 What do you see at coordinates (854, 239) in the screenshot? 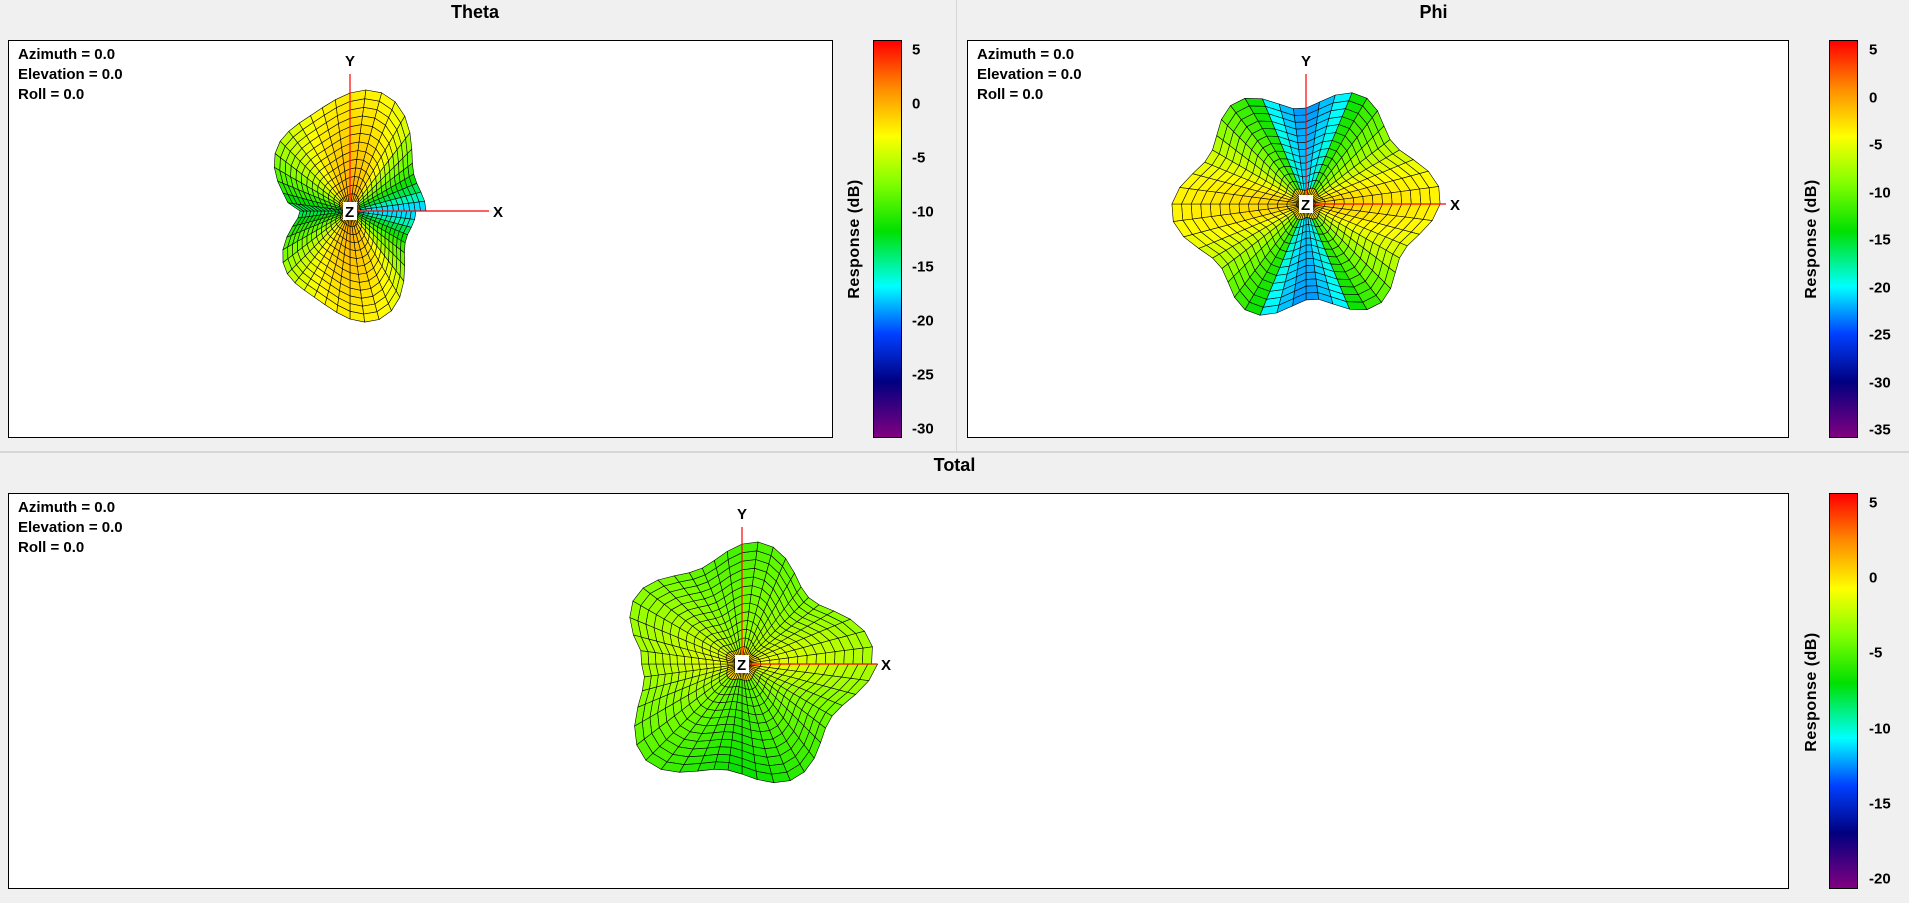
I see `theta-colorbar-title: Response (dB)` at bounding box center [854, 239].